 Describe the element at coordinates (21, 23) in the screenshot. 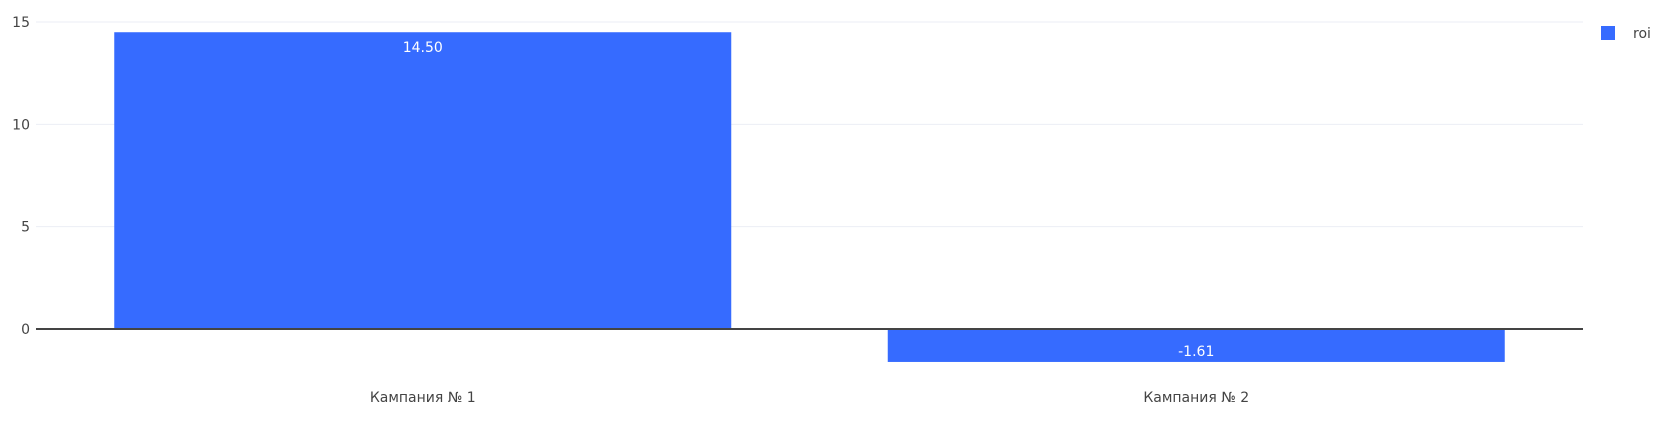

I see `y-tick-label: 15` at that location.